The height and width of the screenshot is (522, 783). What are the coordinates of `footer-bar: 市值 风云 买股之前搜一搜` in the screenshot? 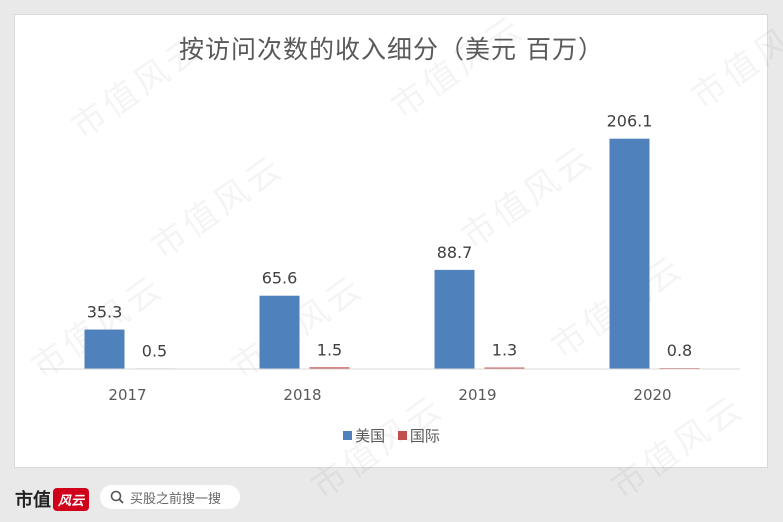 It's located at (391, 500).